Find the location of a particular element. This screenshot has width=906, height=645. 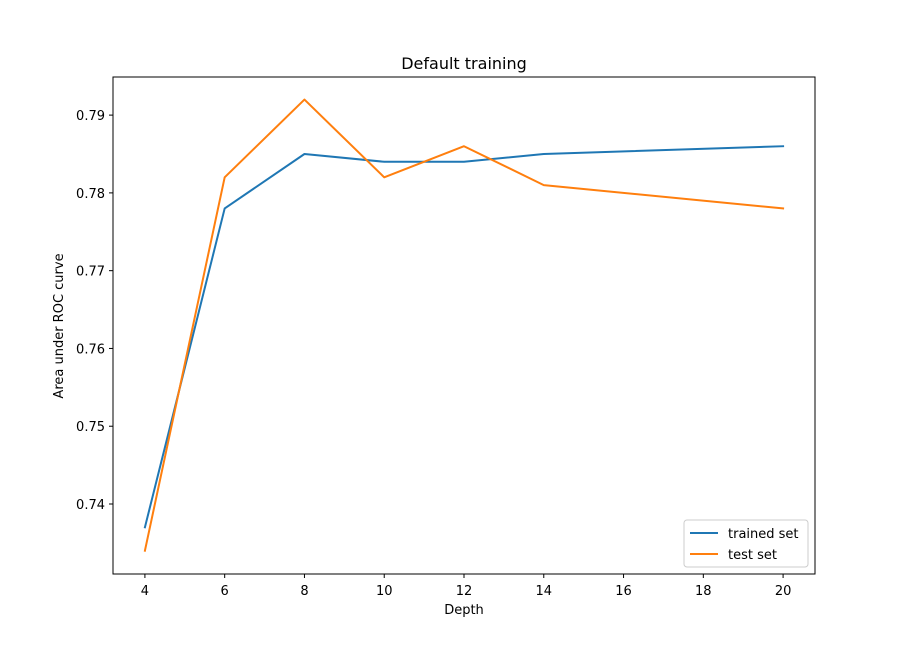

legend-box is located at coordinates (746, 543).